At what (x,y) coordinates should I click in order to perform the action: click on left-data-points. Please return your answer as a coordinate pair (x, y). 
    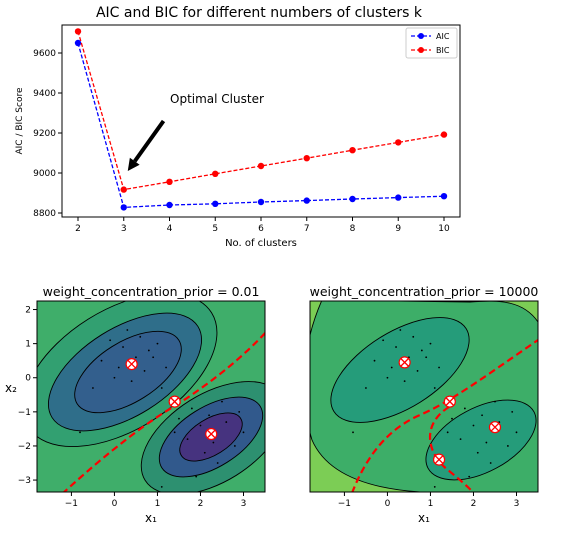
    Looking at the image, I should click on (162, 408).